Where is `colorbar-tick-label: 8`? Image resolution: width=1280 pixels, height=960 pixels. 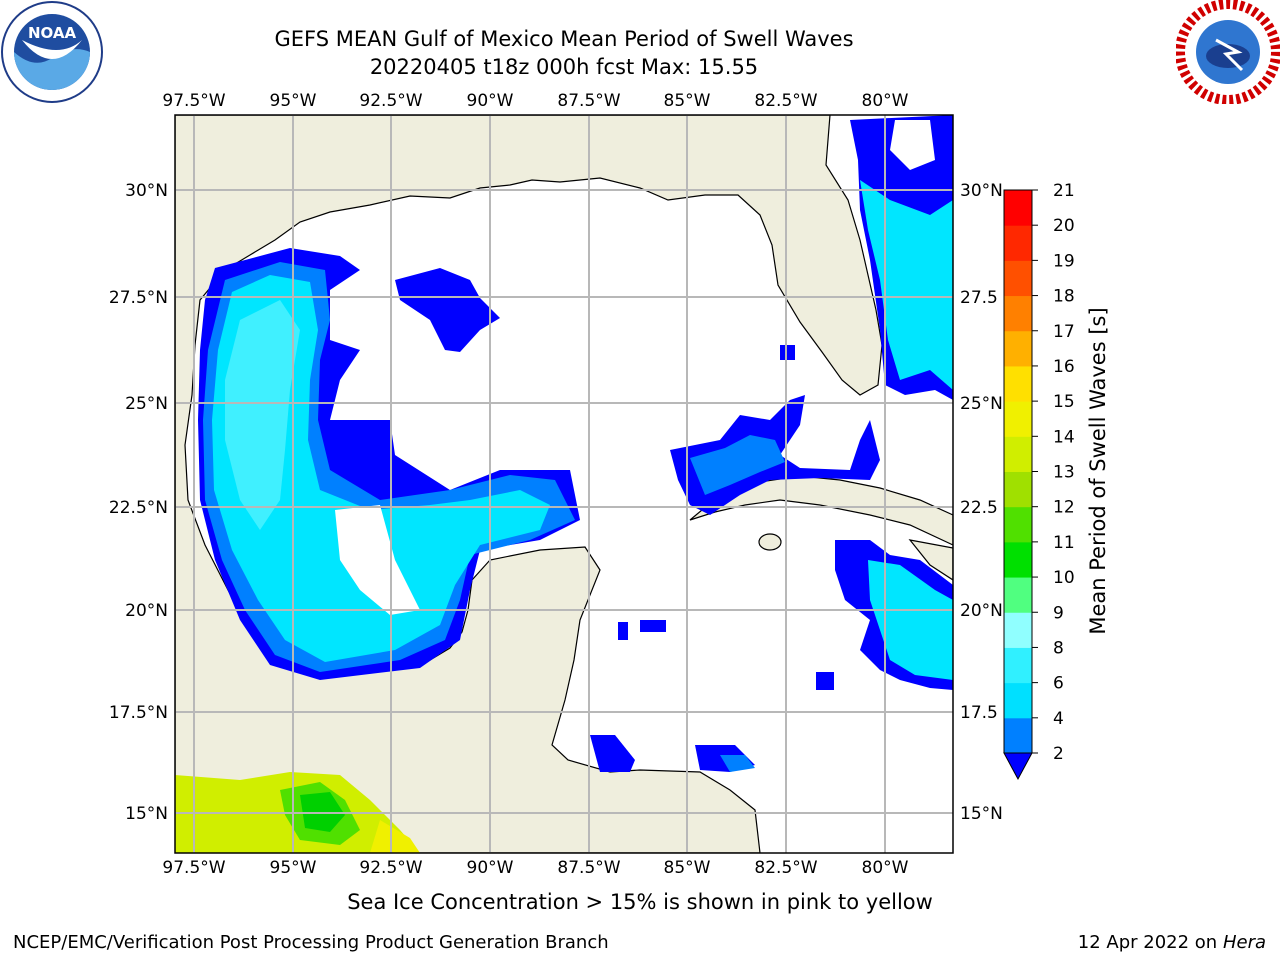 colorbar-tick-label: 8 is located at coordinates (1058, 648).